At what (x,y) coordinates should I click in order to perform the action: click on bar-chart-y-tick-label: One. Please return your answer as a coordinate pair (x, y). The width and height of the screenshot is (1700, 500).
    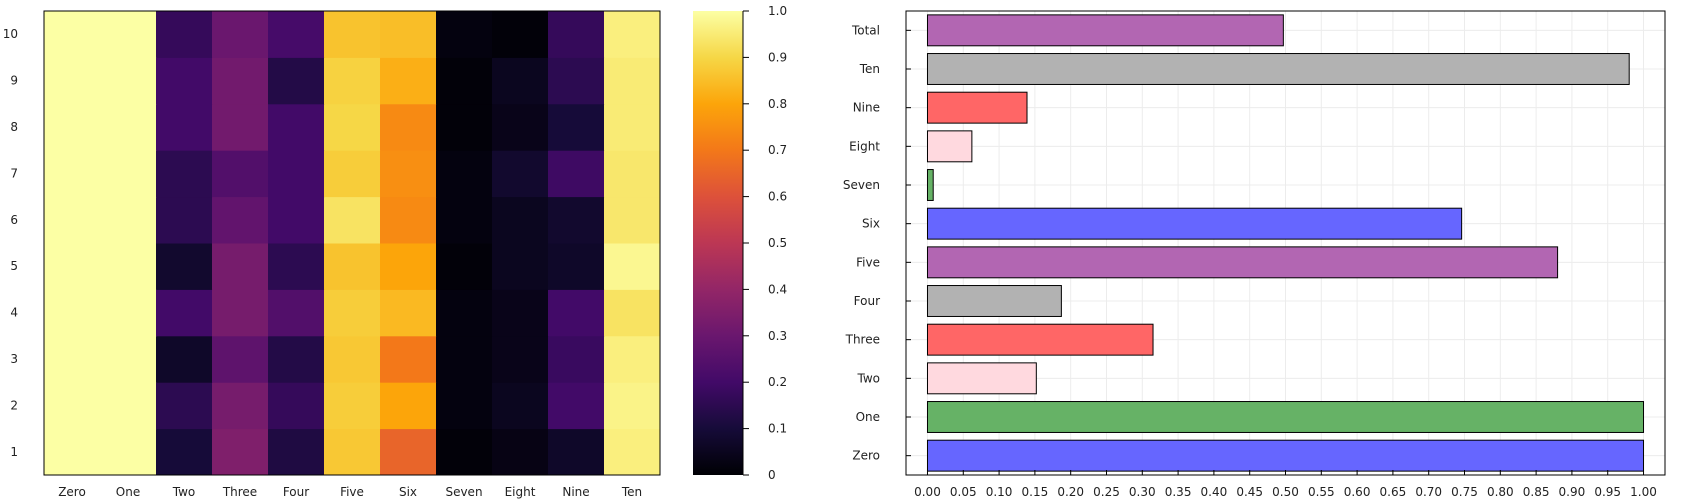
    Looking at the image, I should click on (868, 417).